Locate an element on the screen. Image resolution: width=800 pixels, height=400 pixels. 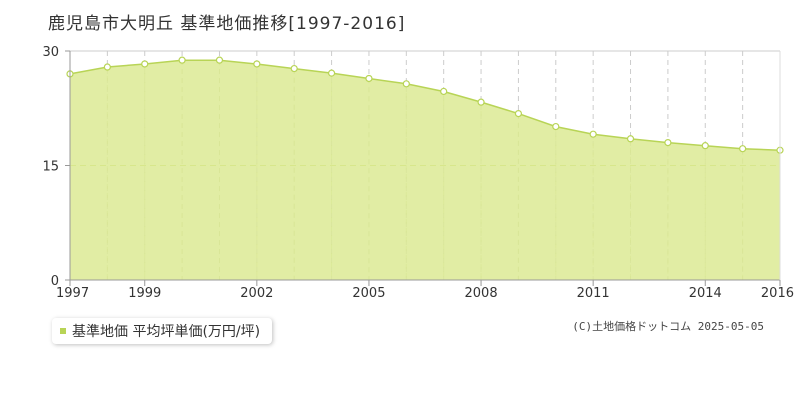
legend-swatch is located at coordinates (63, 331).